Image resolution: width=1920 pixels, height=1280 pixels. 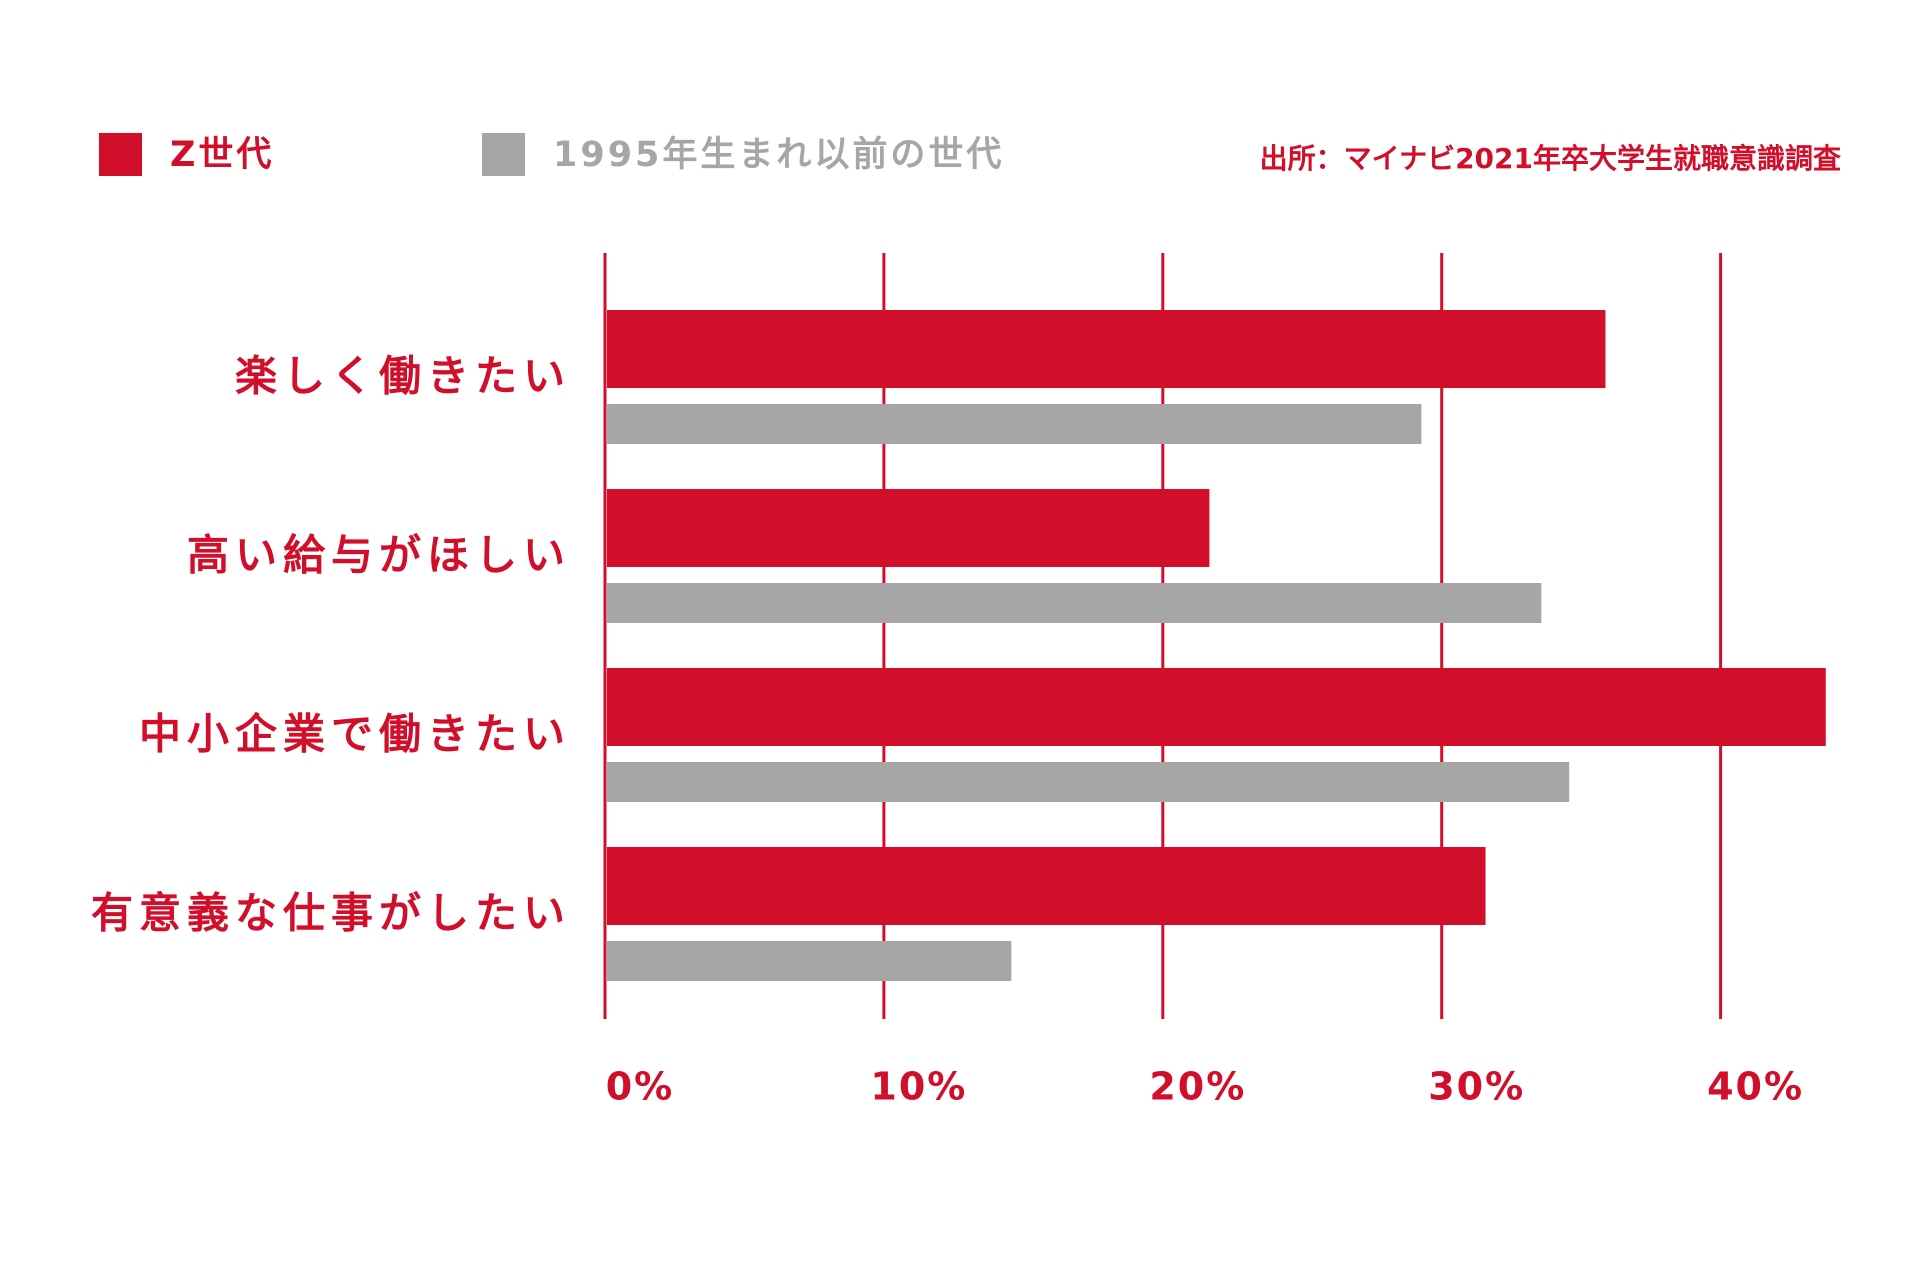 What do you see at coordinates (355, 734) in the screenshot?
I see `y-tick-label: 中小企業で働きたい` at bounding box center [355, 734].